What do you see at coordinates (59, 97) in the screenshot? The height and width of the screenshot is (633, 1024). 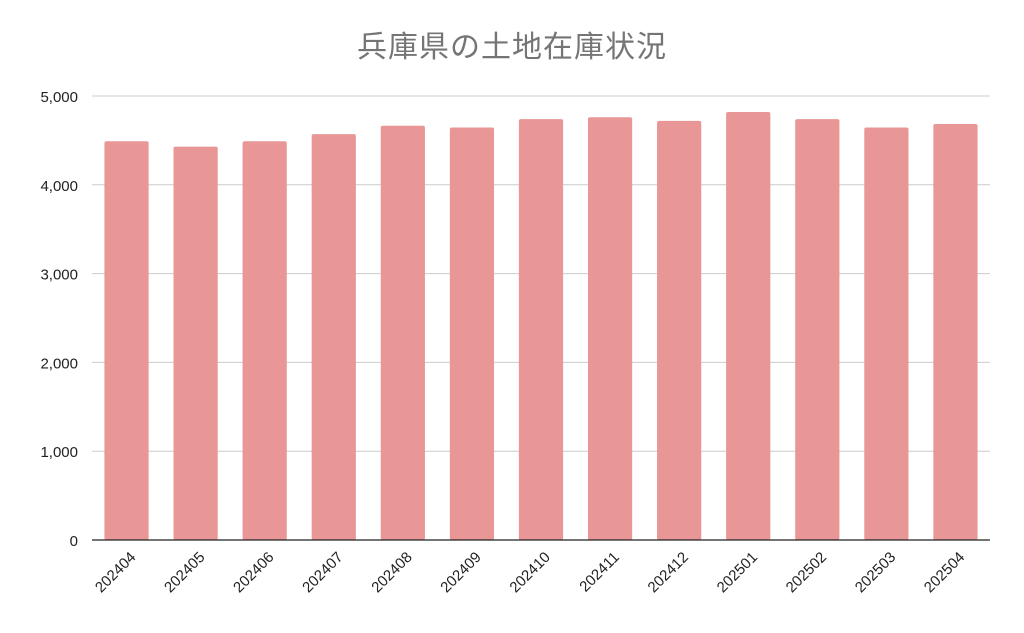 I see `y-tick-label: 5,000` at bounding box center [59, 97].